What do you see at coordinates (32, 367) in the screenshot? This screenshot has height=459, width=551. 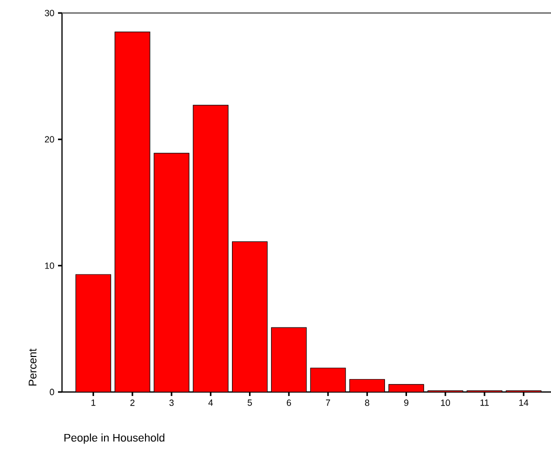 I see `y-axis-title: Percent` at bounding box center [32, 367].